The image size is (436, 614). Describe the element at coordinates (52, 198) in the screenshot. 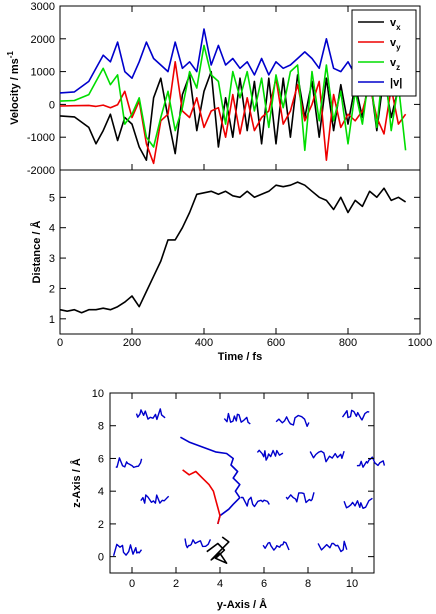

I see `y-tick-label: 5` at that location.